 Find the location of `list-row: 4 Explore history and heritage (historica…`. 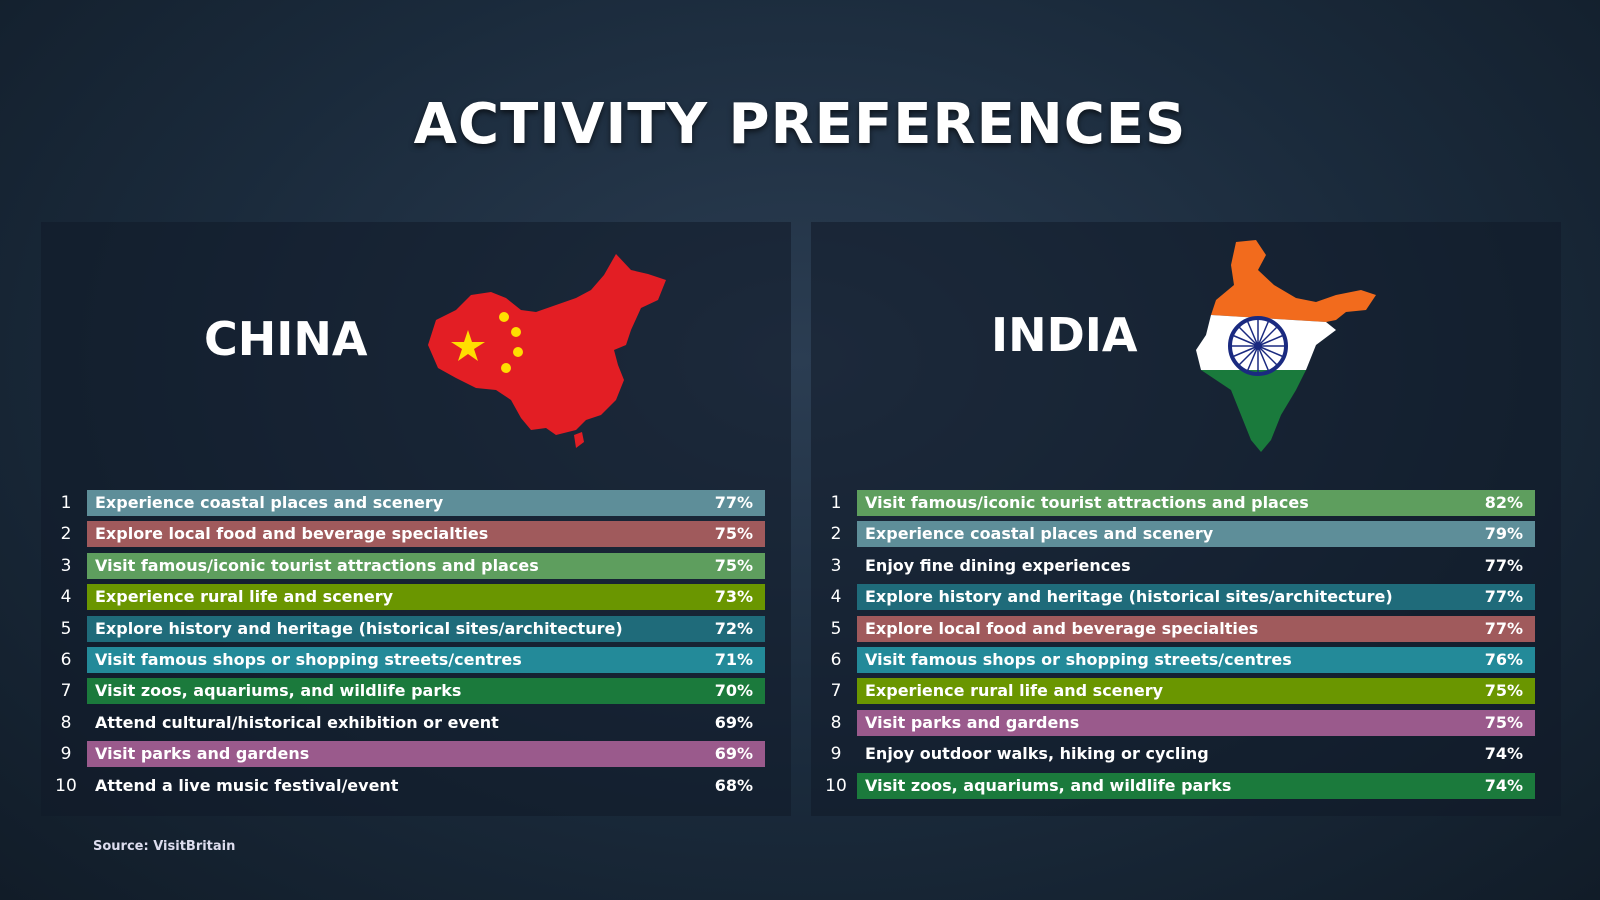

list-row: 4 Explore history and heritage (historica… is located at coordinates (1186, 597).